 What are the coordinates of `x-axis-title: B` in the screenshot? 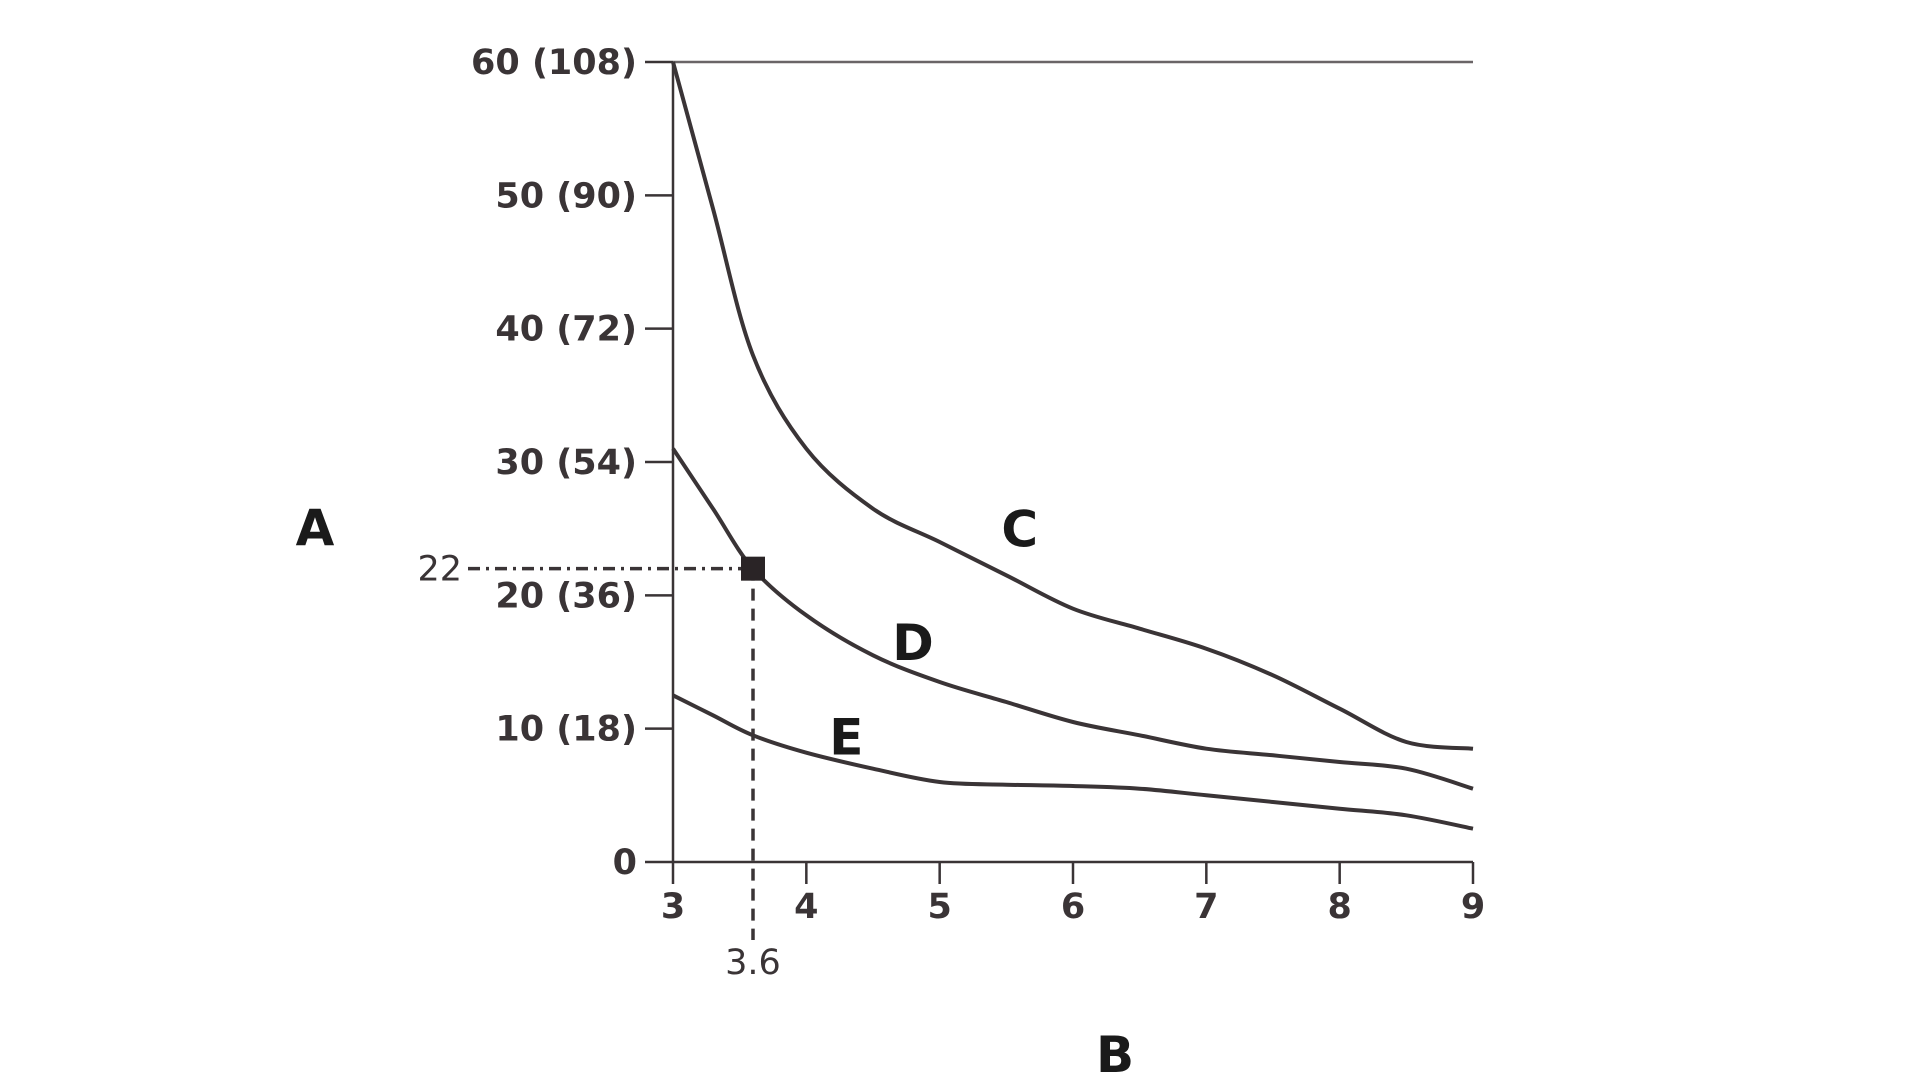 It's located at (1115, 1053).